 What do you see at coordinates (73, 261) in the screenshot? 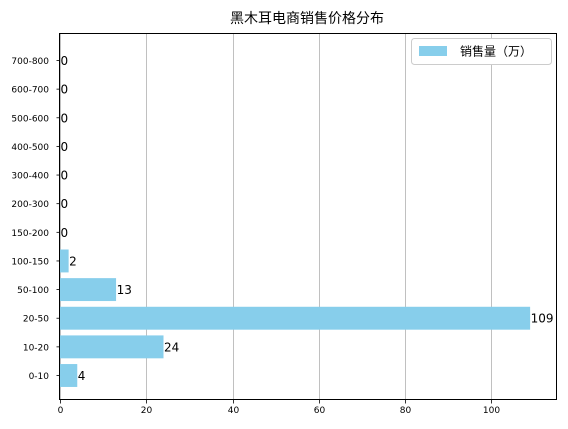
I see `data-label: 2` at bounding box center [73, 261].